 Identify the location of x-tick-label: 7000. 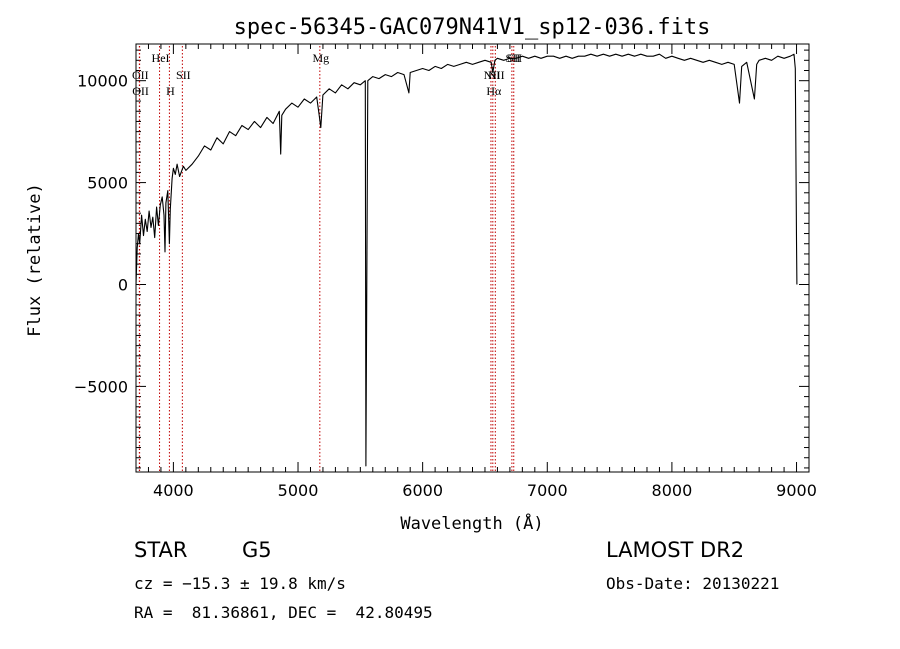
(547, 490).